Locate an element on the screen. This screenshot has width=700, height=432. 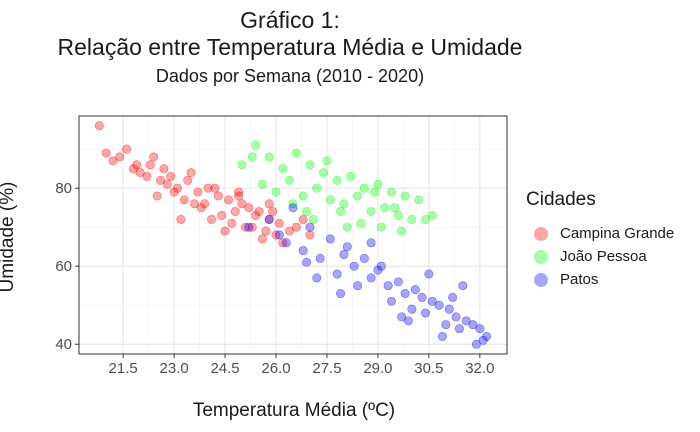
chart-title: Gráfico 1: is located at coordinates (290, 20).